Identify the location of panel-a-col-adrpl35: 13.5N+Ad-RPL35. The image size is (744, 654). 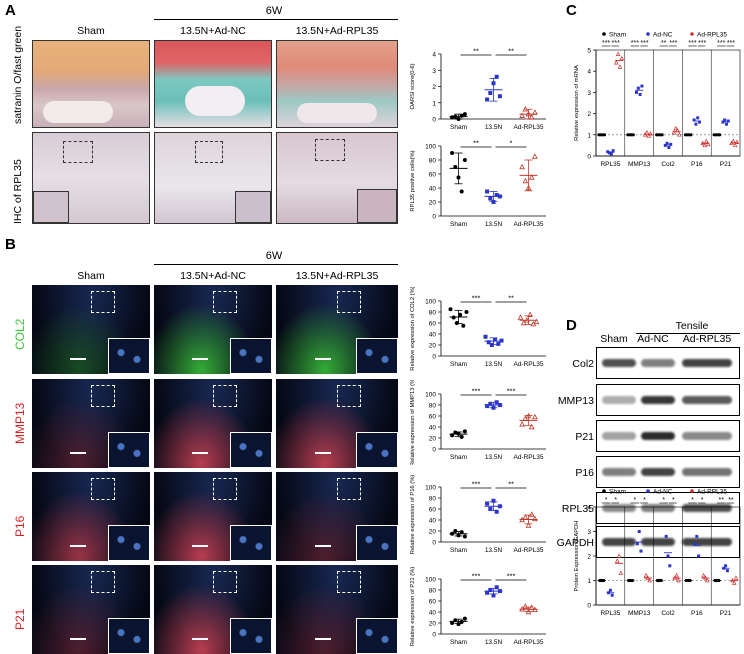
(337, 31).